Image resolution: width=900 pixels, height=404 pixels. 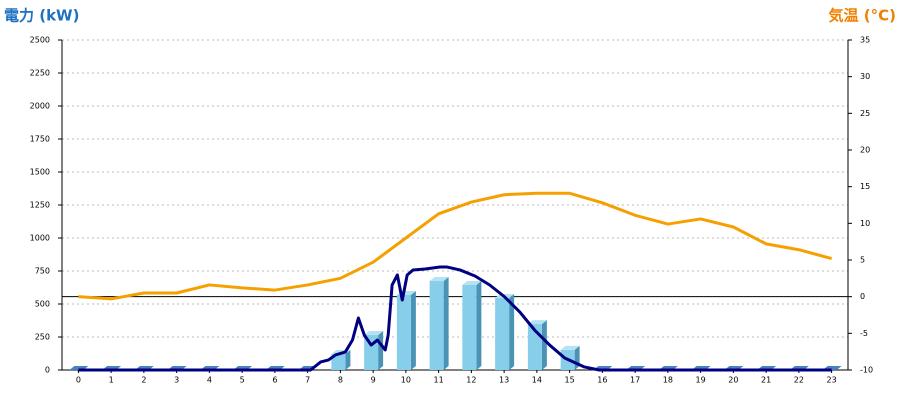 What do you see at coordinates (862, 260) in the screenshot?
I see `y2-tick-label: 5` at bounding box center [862, 260].